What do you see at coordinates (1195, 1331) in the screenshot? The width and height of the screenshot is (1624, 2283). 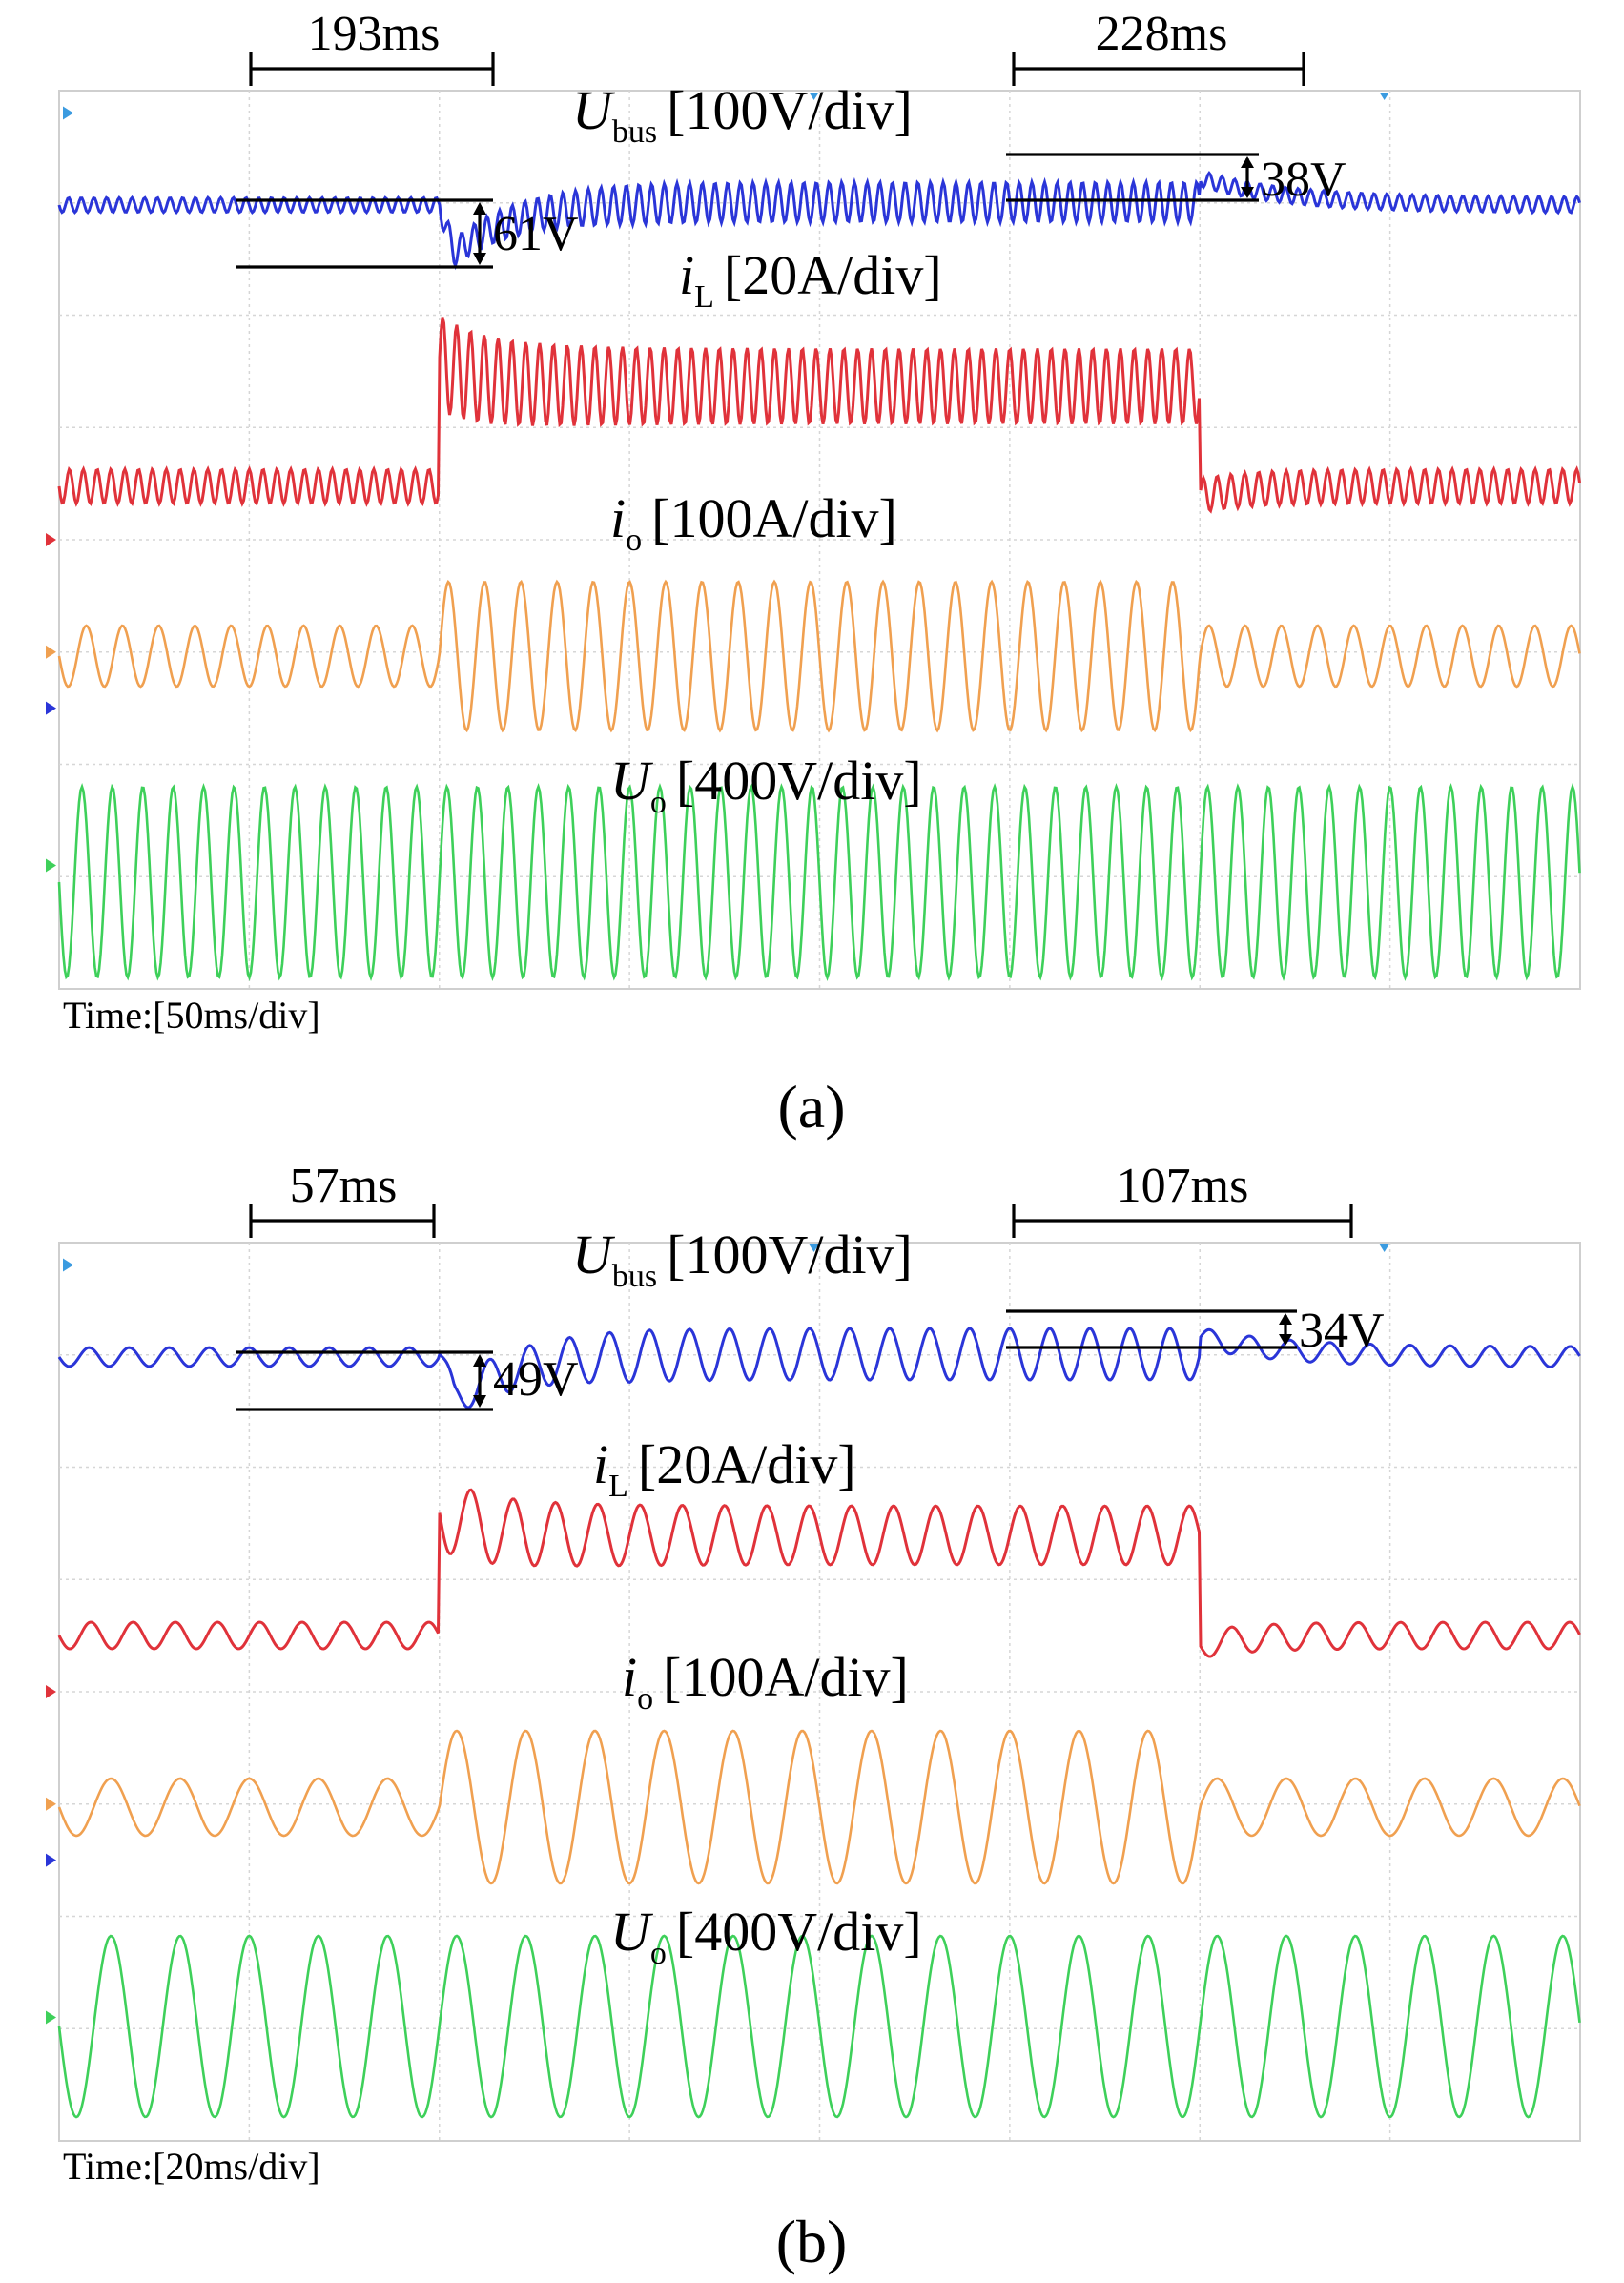 I see `rise-annotation: 34V` at bounding box center [1195, 1331].